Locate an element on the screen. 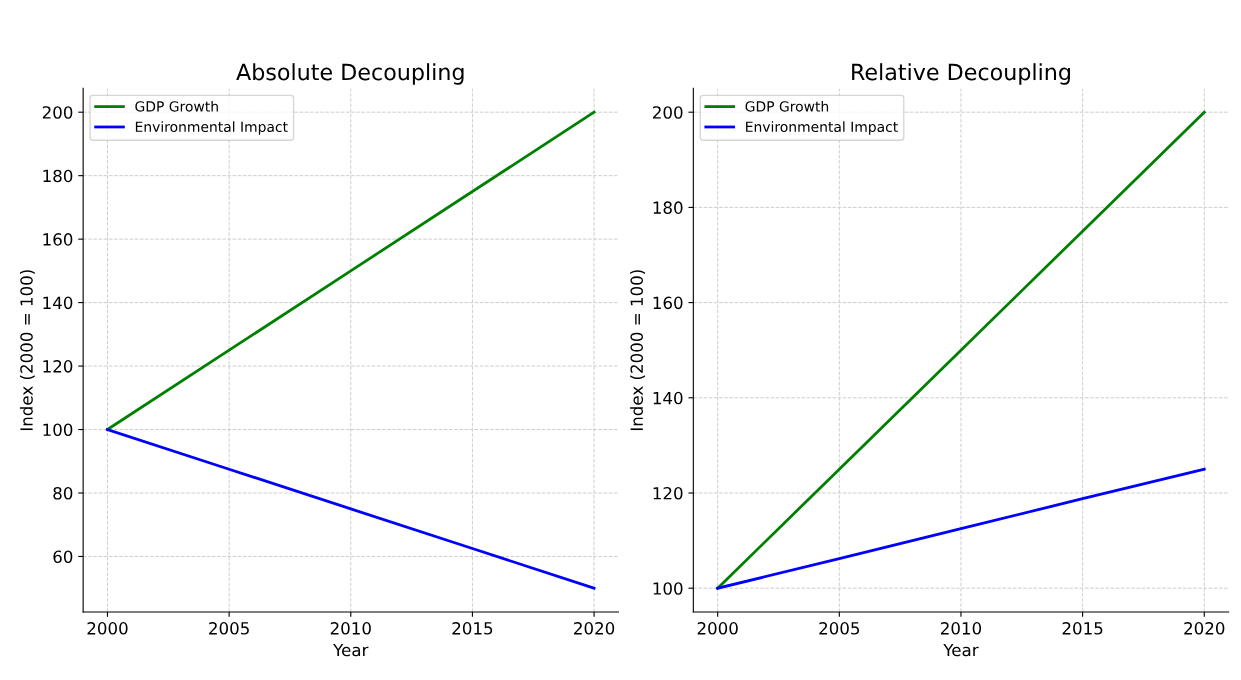 The width and height of the screenshot is (1241, 680). chart-title: Relative Decoupling is located at coordinates (961, 74).